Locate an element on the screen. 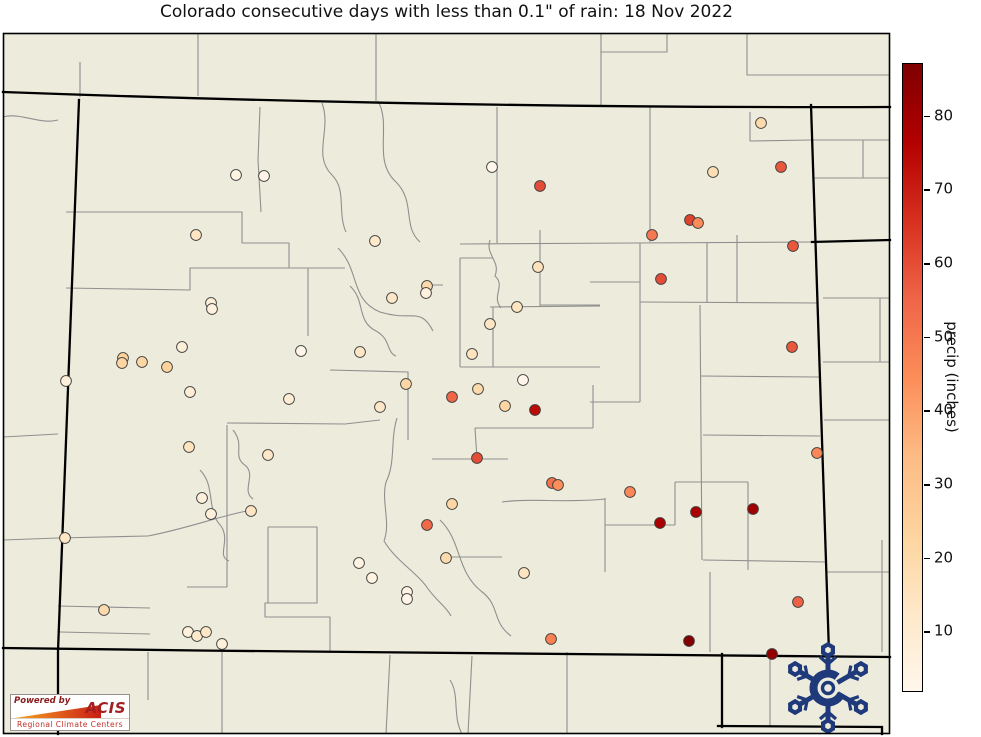  border-ok-nm is located at coordinates (800, 694).